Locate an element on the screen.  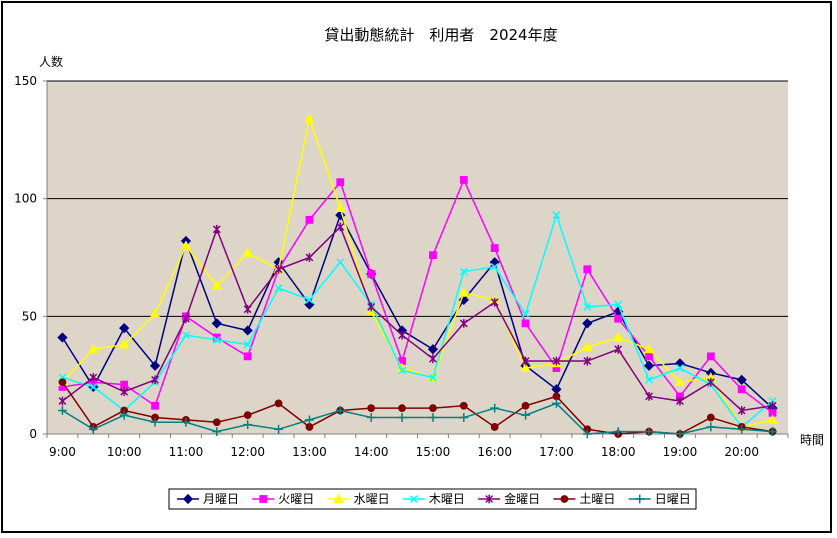
x-tick-label: 19:00 is located at coordinates (680, 452).